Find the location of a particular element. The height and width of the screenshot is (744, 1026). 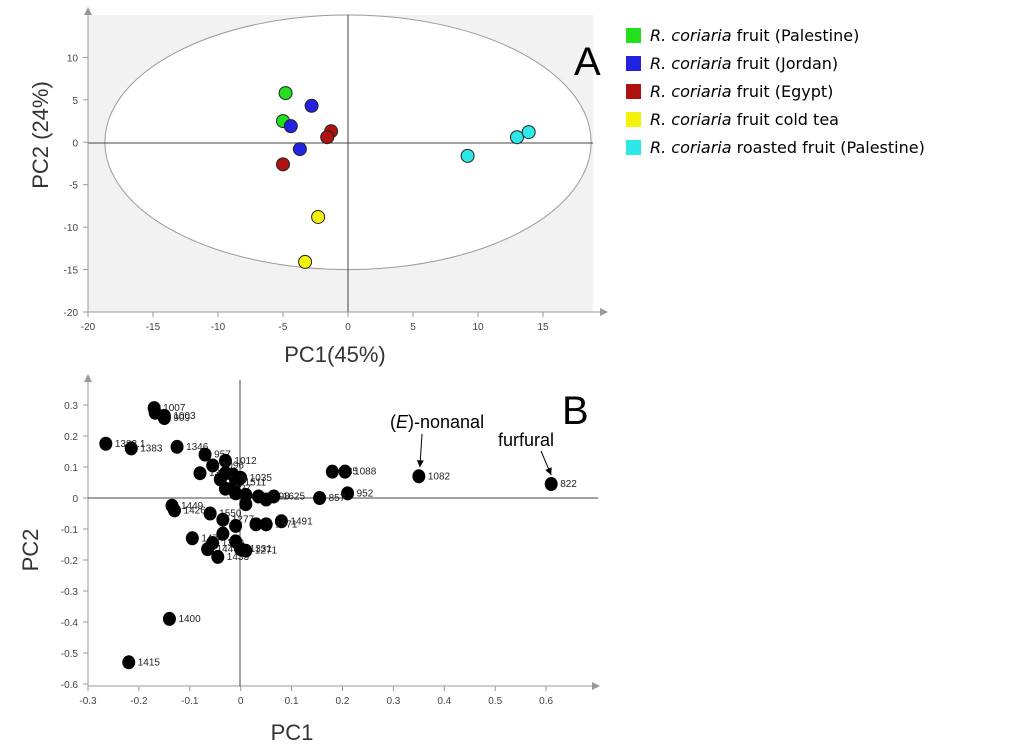

x-tick-label: -0.3 is located at coordinates (88, 701).